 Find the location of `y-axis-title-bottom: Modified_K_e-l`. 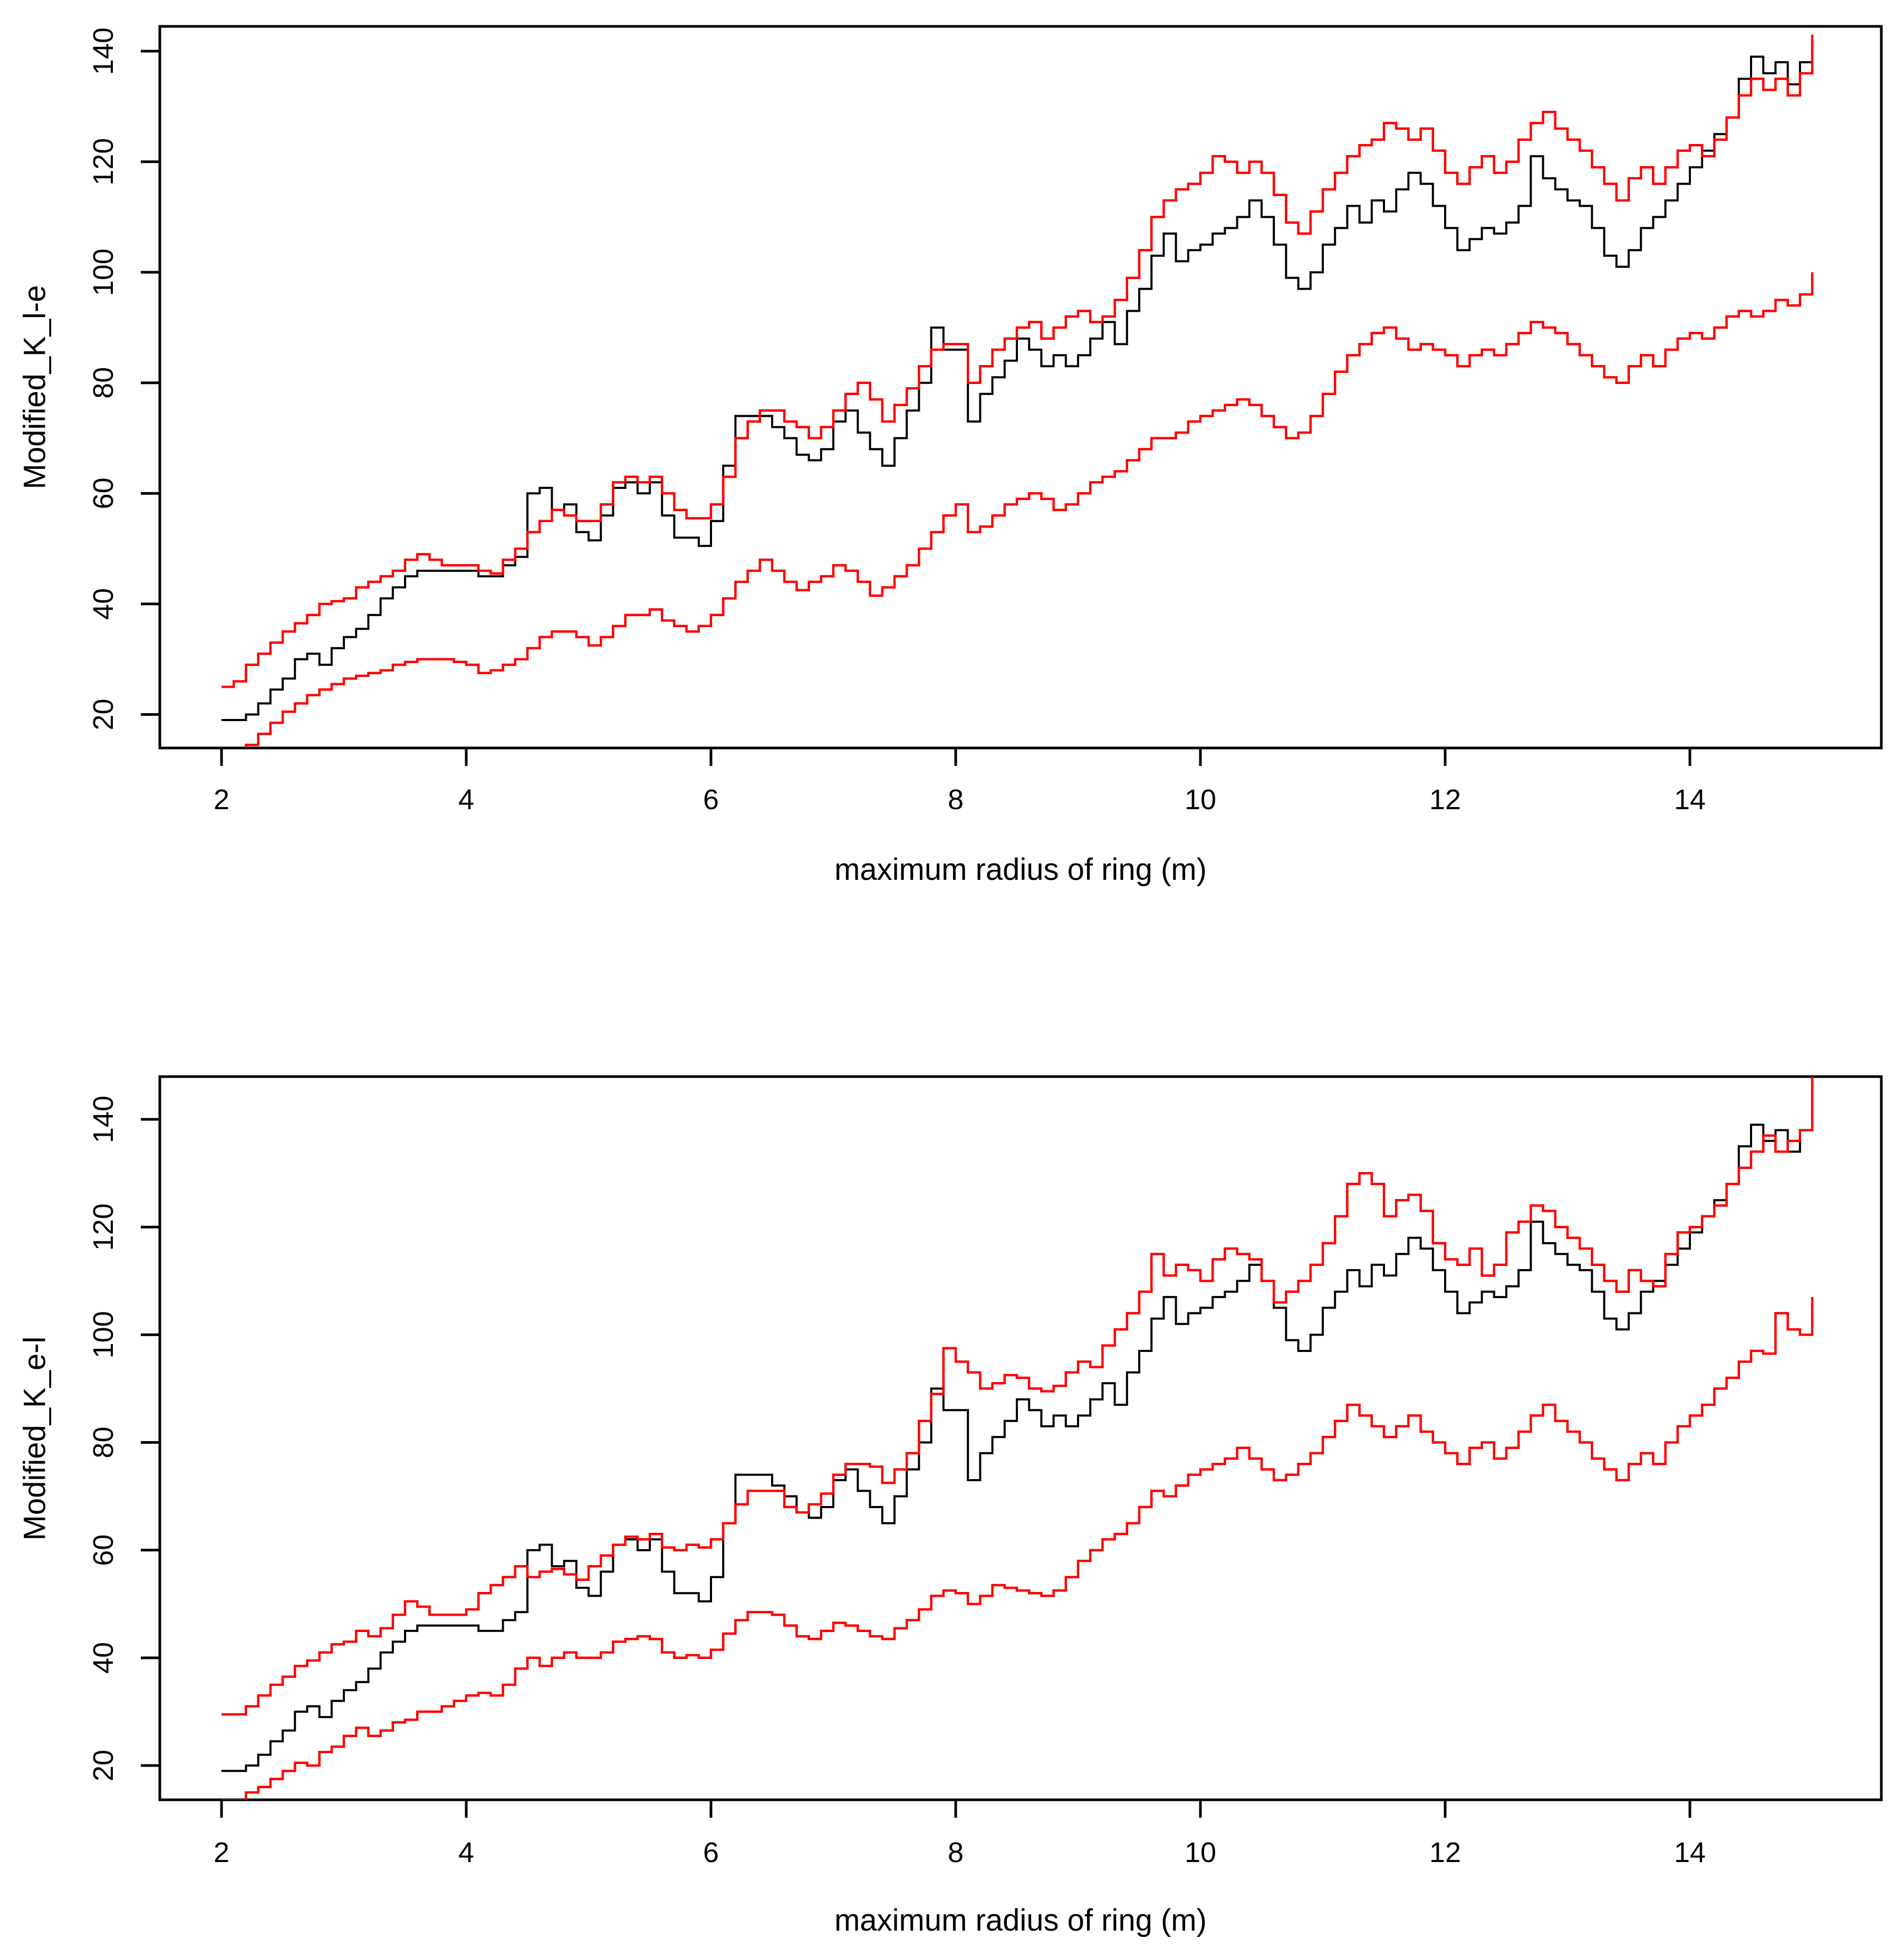

y-axis-title-bottom: Modified_K_e-l is located at coordinates (35, 1439).